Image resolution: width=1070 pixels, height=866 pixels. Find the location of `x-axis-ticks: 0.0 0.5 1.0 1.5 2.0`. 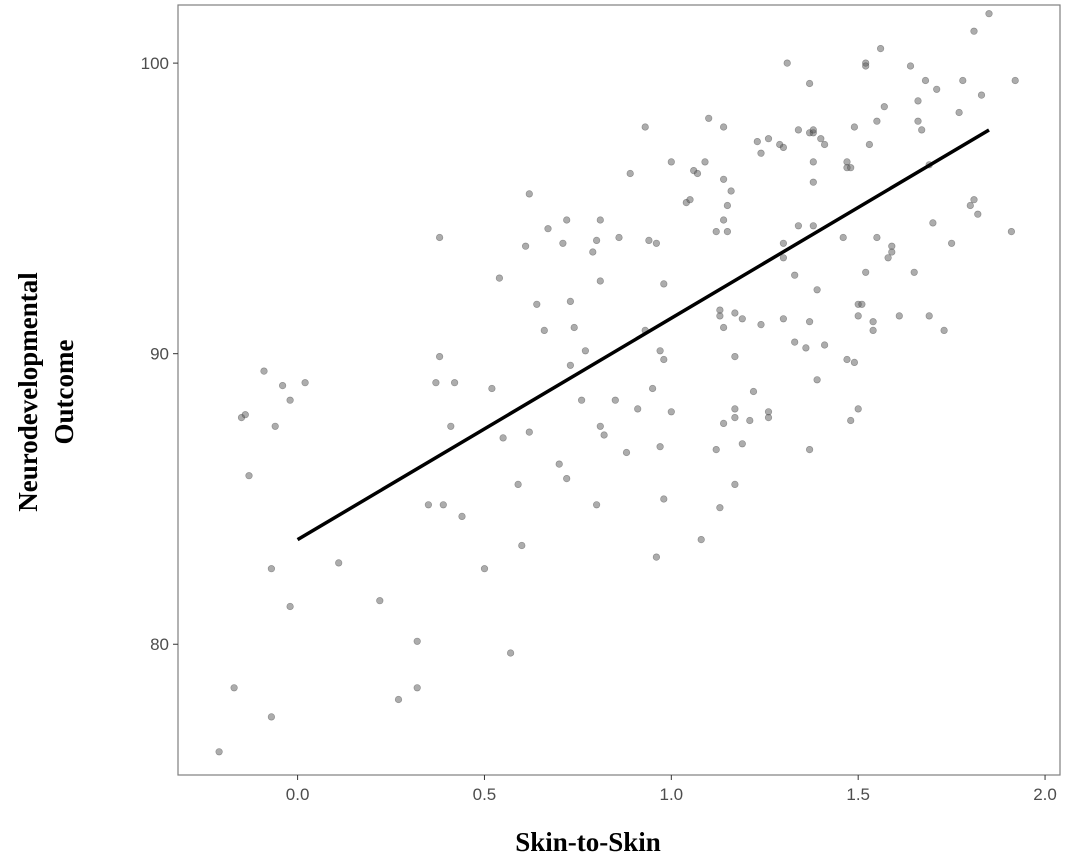

x-axis-ticks: 0.0 0.5 1.0 1.5 2.0 is located at coordinates (671, 789).